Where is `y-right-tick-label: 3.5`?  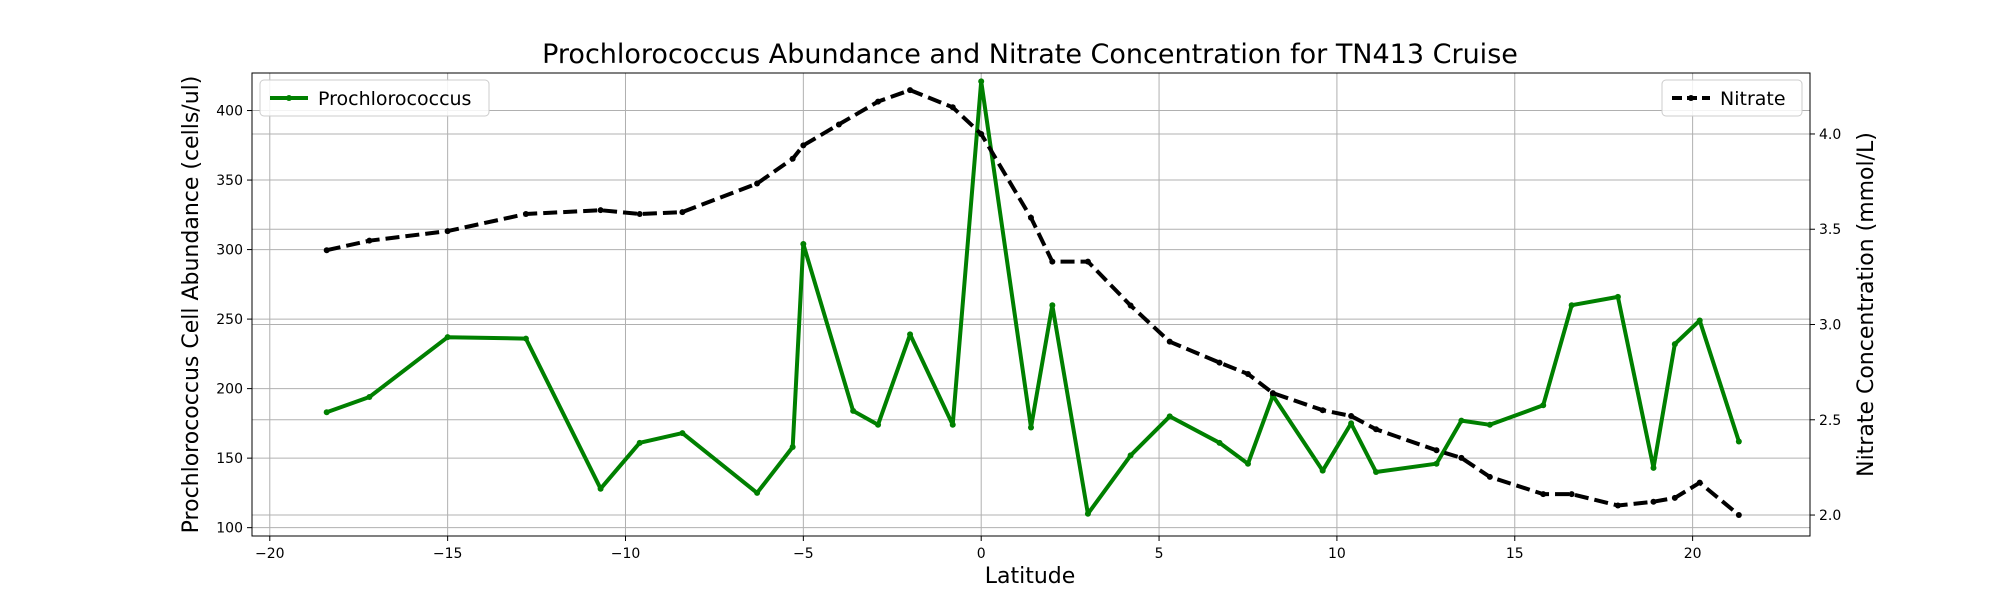 y-right-tick-label: 3.5 is located at coordinates (1830, 230).